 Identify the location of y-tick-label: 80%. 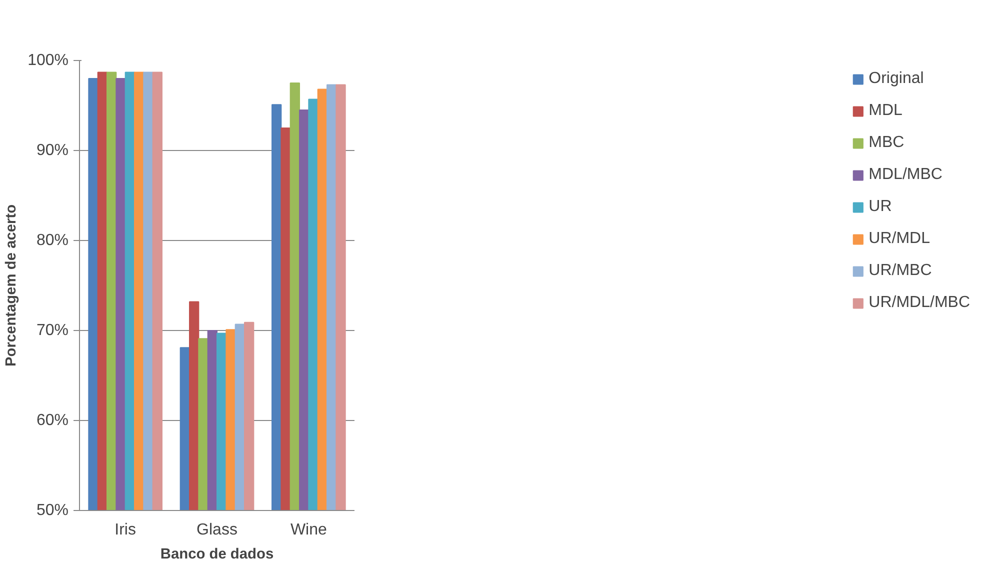
(52, 240).